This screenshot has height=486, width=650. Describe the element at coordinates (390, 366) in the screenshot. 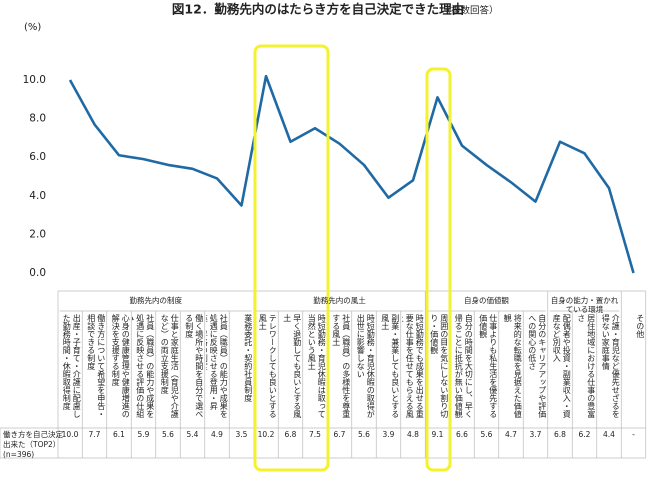

I see `category-label: 副業・兼業しても良いとする風土` at that location.